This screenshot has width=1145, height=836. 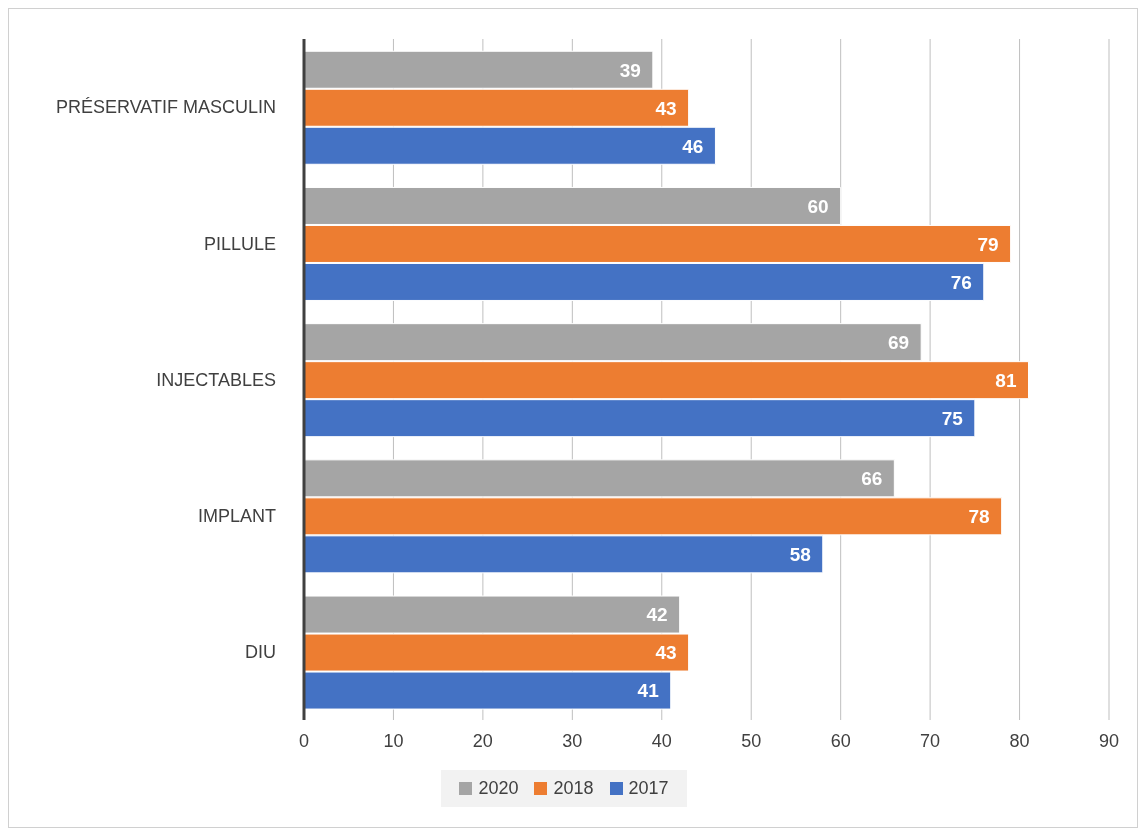 I want to click on x-tick-label: 10, so click(x=393, y=740).